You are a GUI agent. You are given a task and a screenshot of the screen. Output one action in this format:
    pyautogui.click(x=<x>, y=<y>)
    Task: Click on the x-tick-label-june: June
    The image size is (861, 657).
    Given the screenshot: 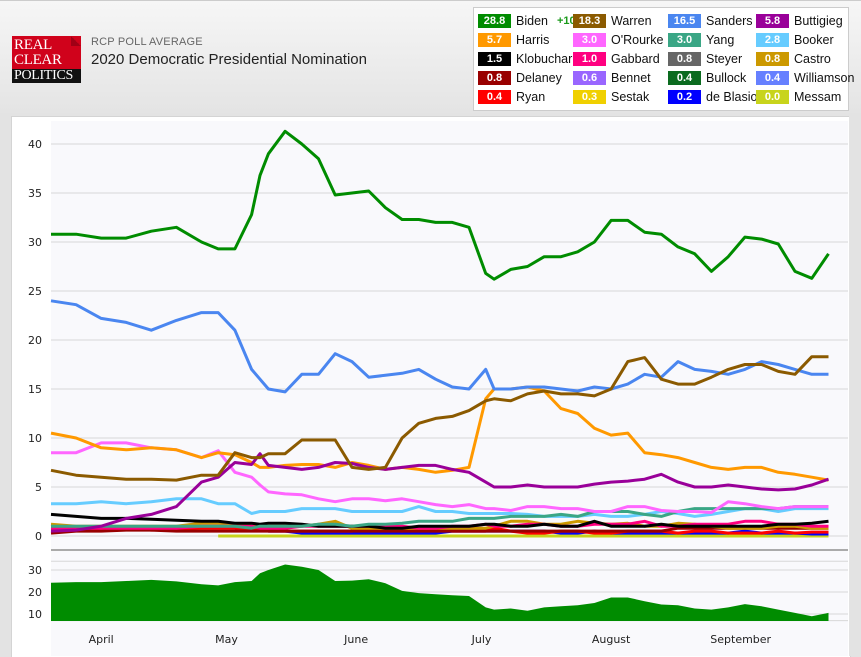 What is the action you would take?
    pyautogui.click(x=355, y=639)
    